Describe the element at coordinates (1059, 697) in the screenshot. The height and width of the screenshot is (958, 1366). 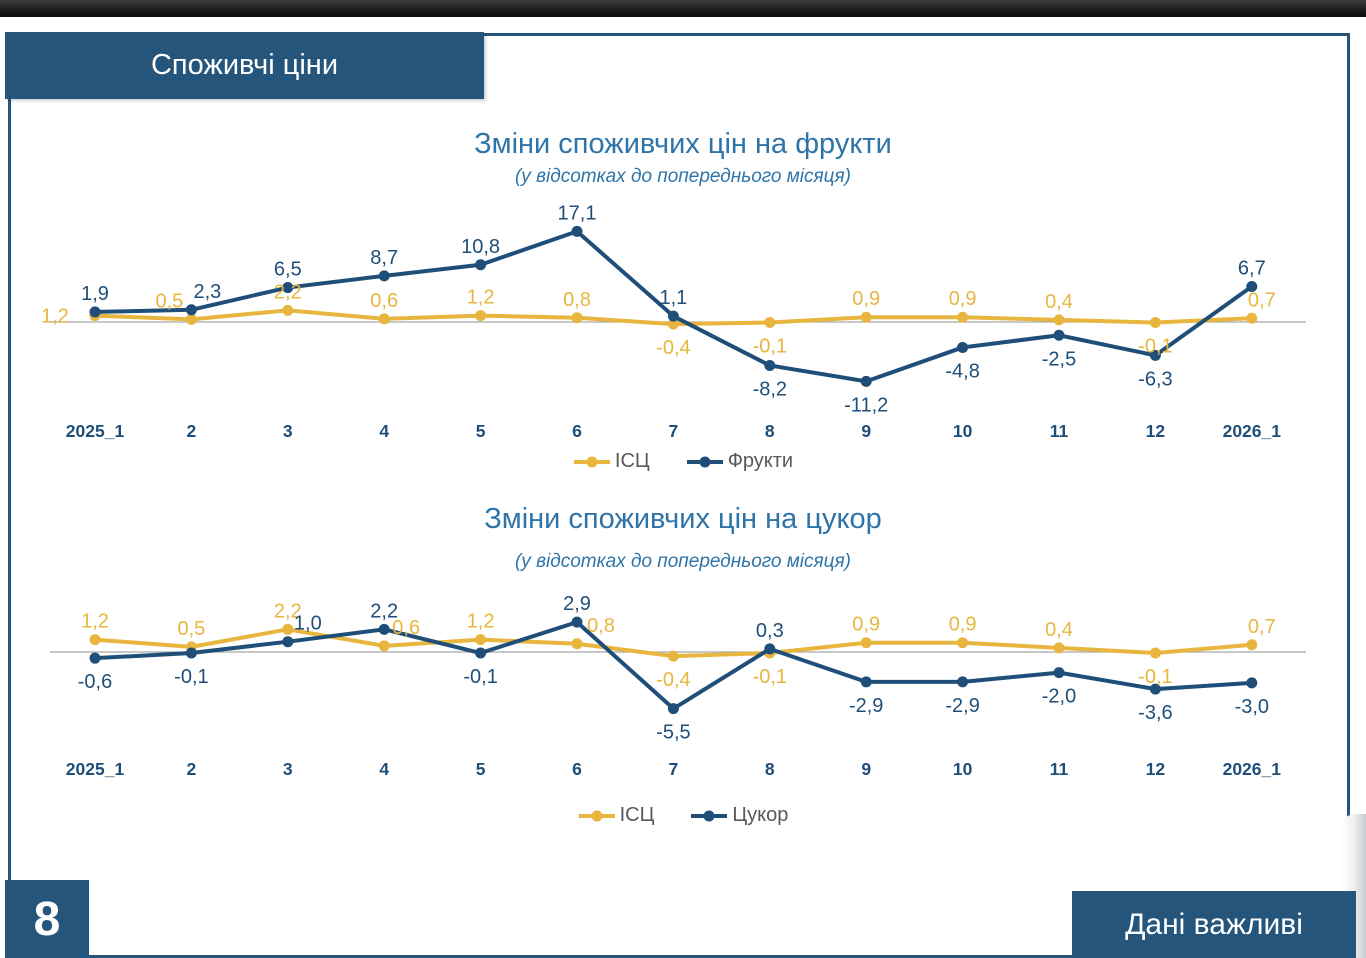
I see `svg-text: -2,0` at that location.